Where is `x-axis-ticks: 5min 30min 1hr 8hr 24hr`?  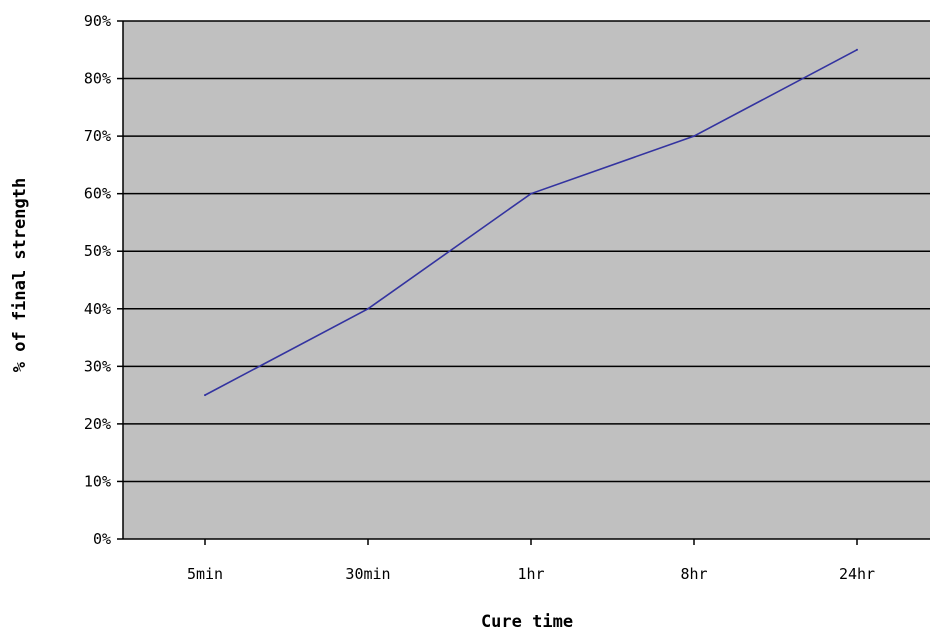 x-axis-ticks: 5min 30min 1hr 8hr 24hr is located at coordinates (531, 561).